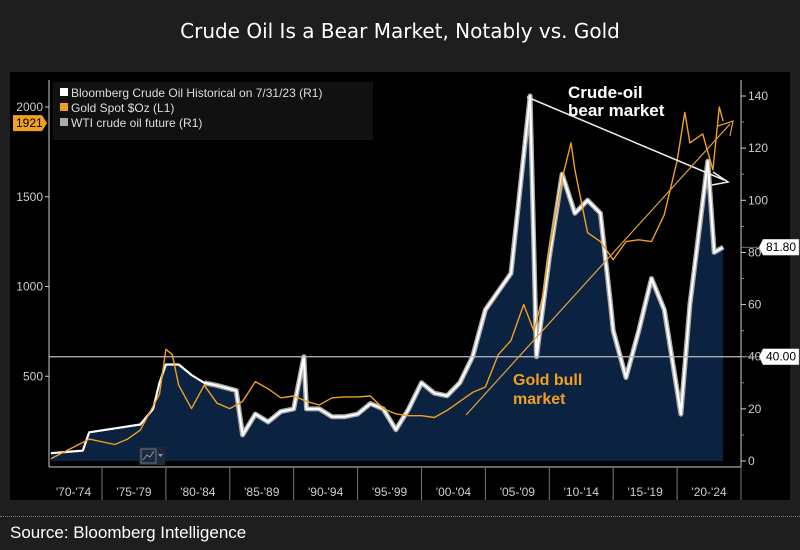 The height and width of the screenshot is (550, 800). I want to click on right-tick-label: 20, so click(755, 409).